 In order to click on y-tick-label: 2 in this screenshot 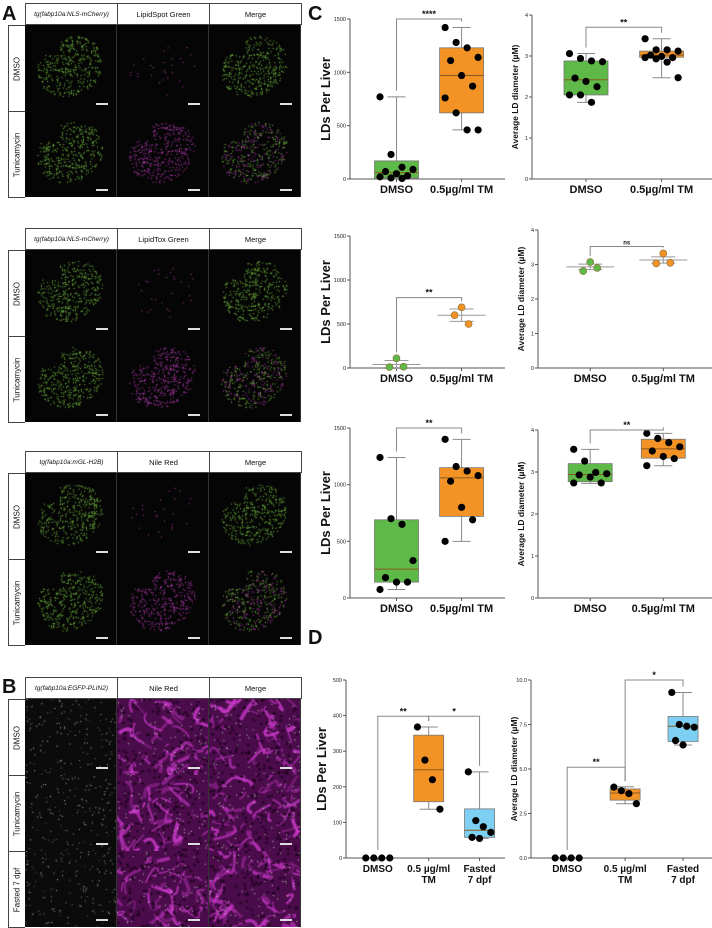, I will do `click(532, 515)`.